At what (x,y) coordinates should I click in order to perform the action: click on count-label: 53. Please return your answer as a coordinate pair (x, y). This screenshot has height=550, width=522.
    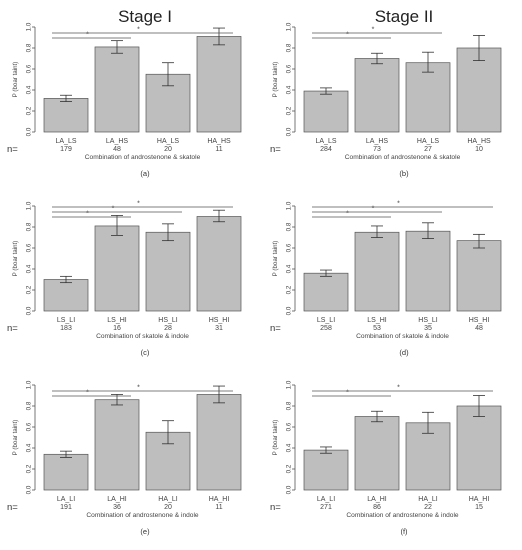
    Looking at the image, I should click on (377, 328).